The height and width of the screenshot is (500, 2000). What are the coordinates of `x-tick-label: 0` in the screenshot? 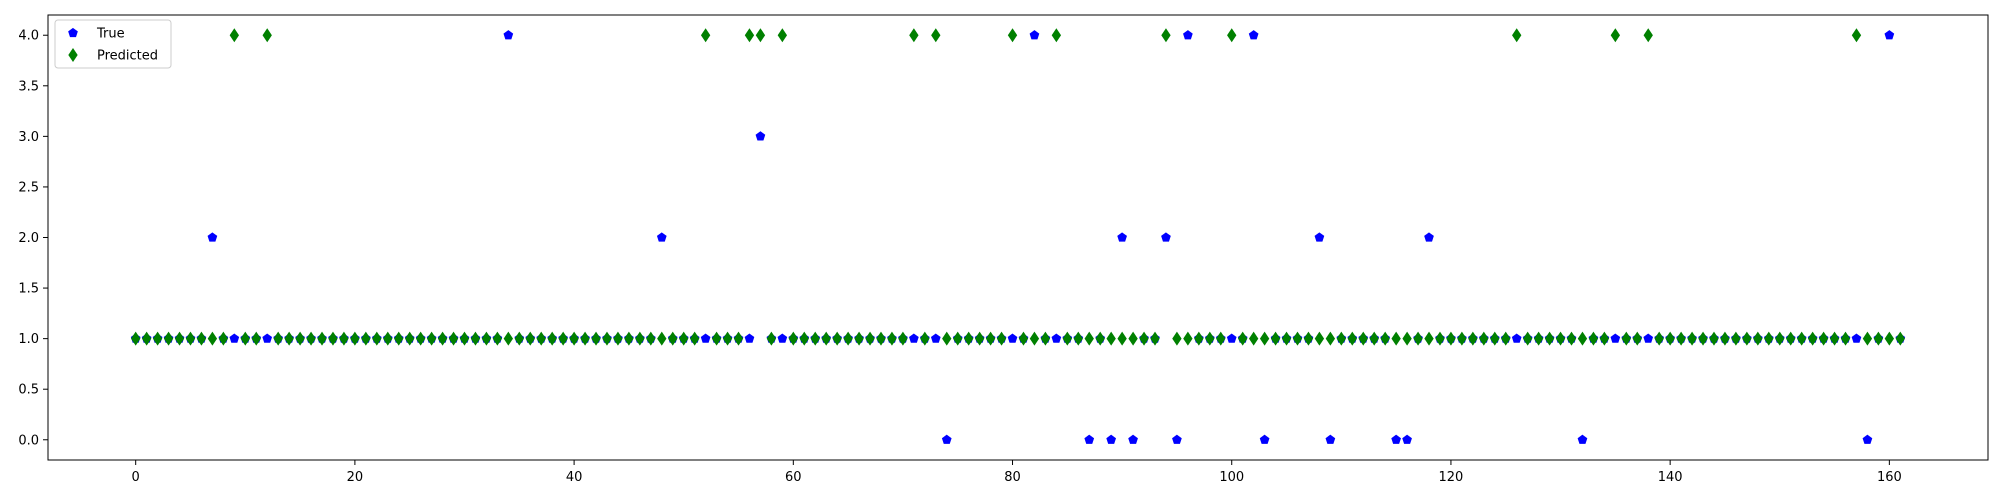 It's located at (136, 477).